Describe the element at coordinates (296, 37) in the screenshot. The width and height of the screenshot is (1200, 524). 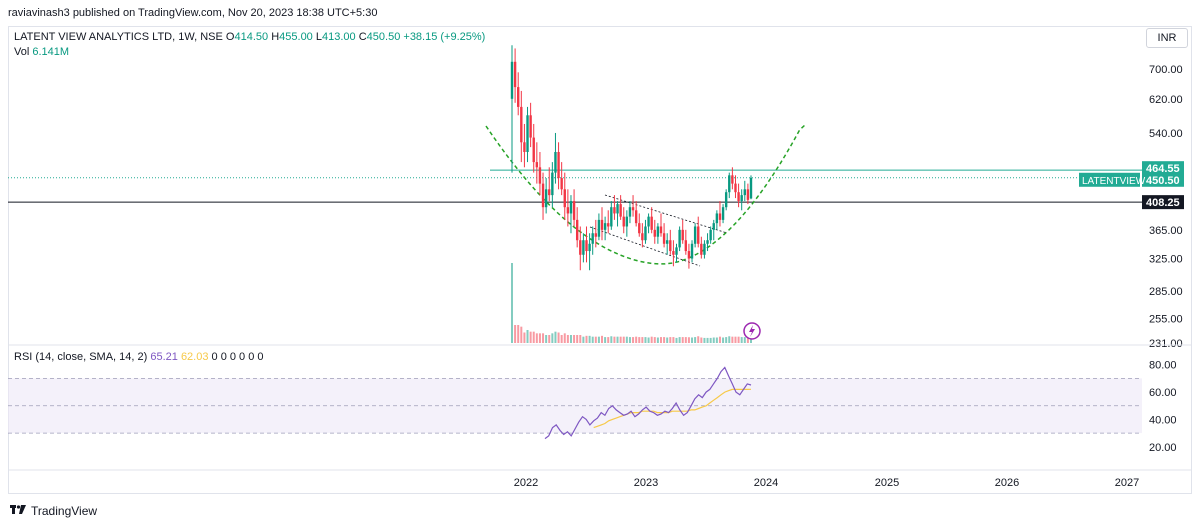
I see `high-value: 455.00` at that location.